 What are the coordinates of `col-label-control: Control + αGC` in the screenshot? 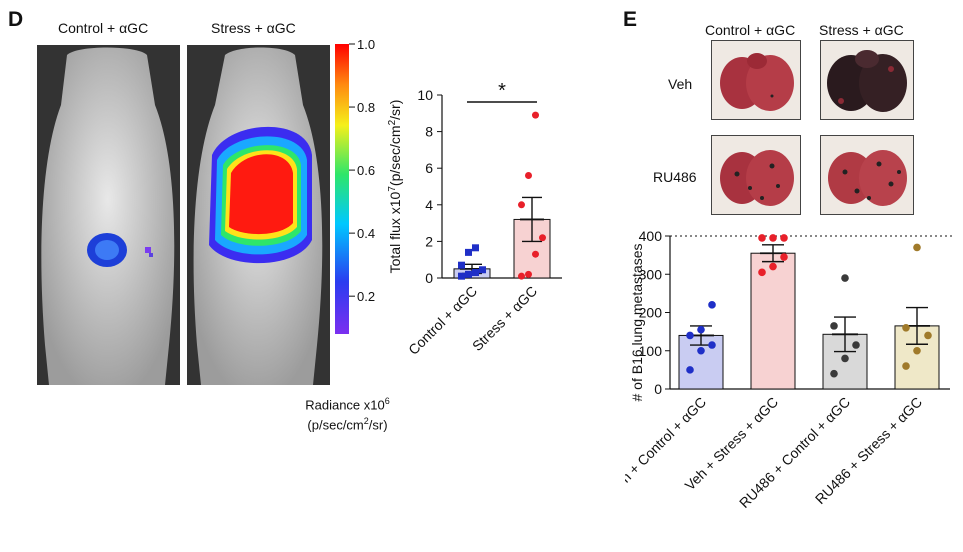 It's located at (750, 30).